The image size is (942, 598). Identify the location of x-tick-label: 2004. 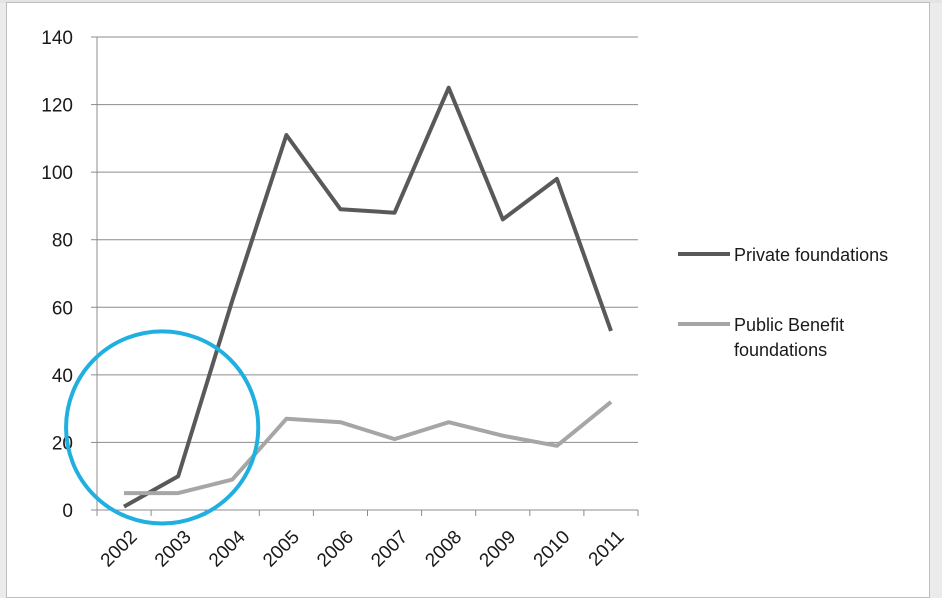
(227, 548).